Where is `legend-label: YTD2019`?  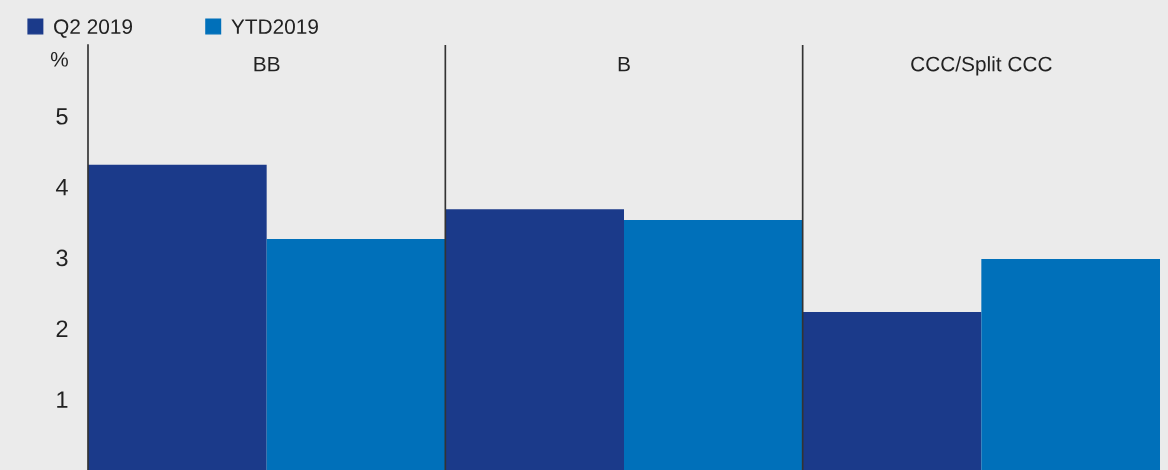 legend-label: YTD2019 is located at coordinates (274, 27).